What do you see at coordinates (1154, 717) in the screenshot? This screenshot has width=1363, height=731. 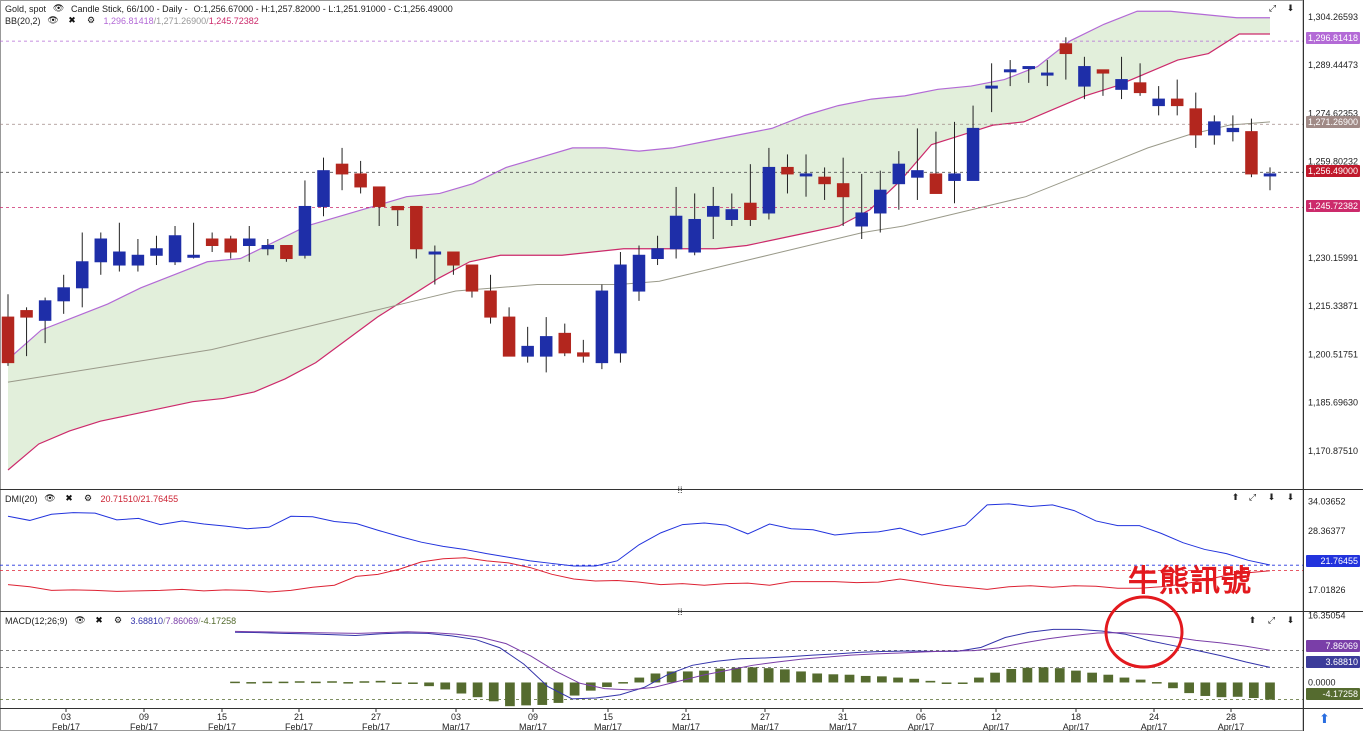 I see `x-axis-day-label: 24` at bounding box center [1154, 717].